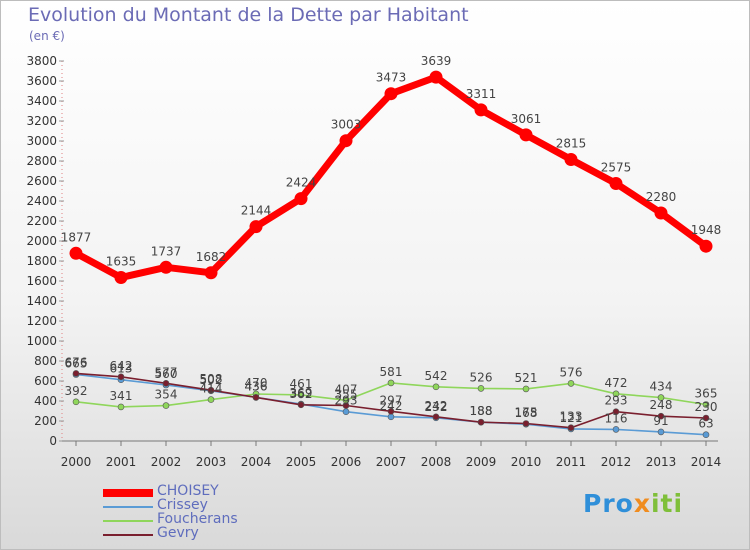 The height and width of the screenshot is (550, 750). I want to click on y-tick-label: 1600, so click(41, 281).